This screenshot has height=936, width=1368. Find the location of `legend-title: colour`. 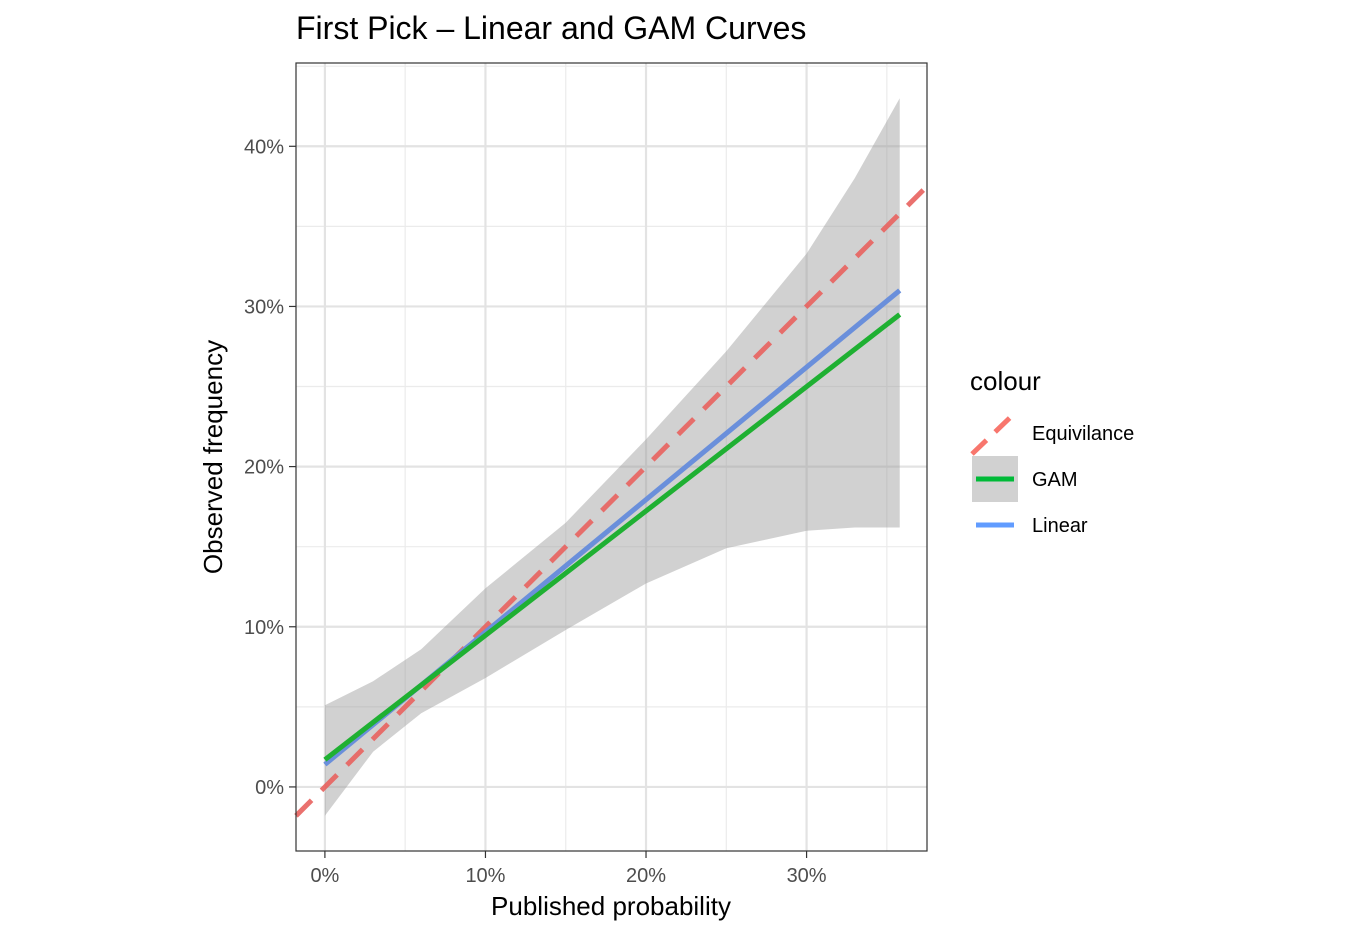

legend-title: colour is located at coordinates (1005, 381).